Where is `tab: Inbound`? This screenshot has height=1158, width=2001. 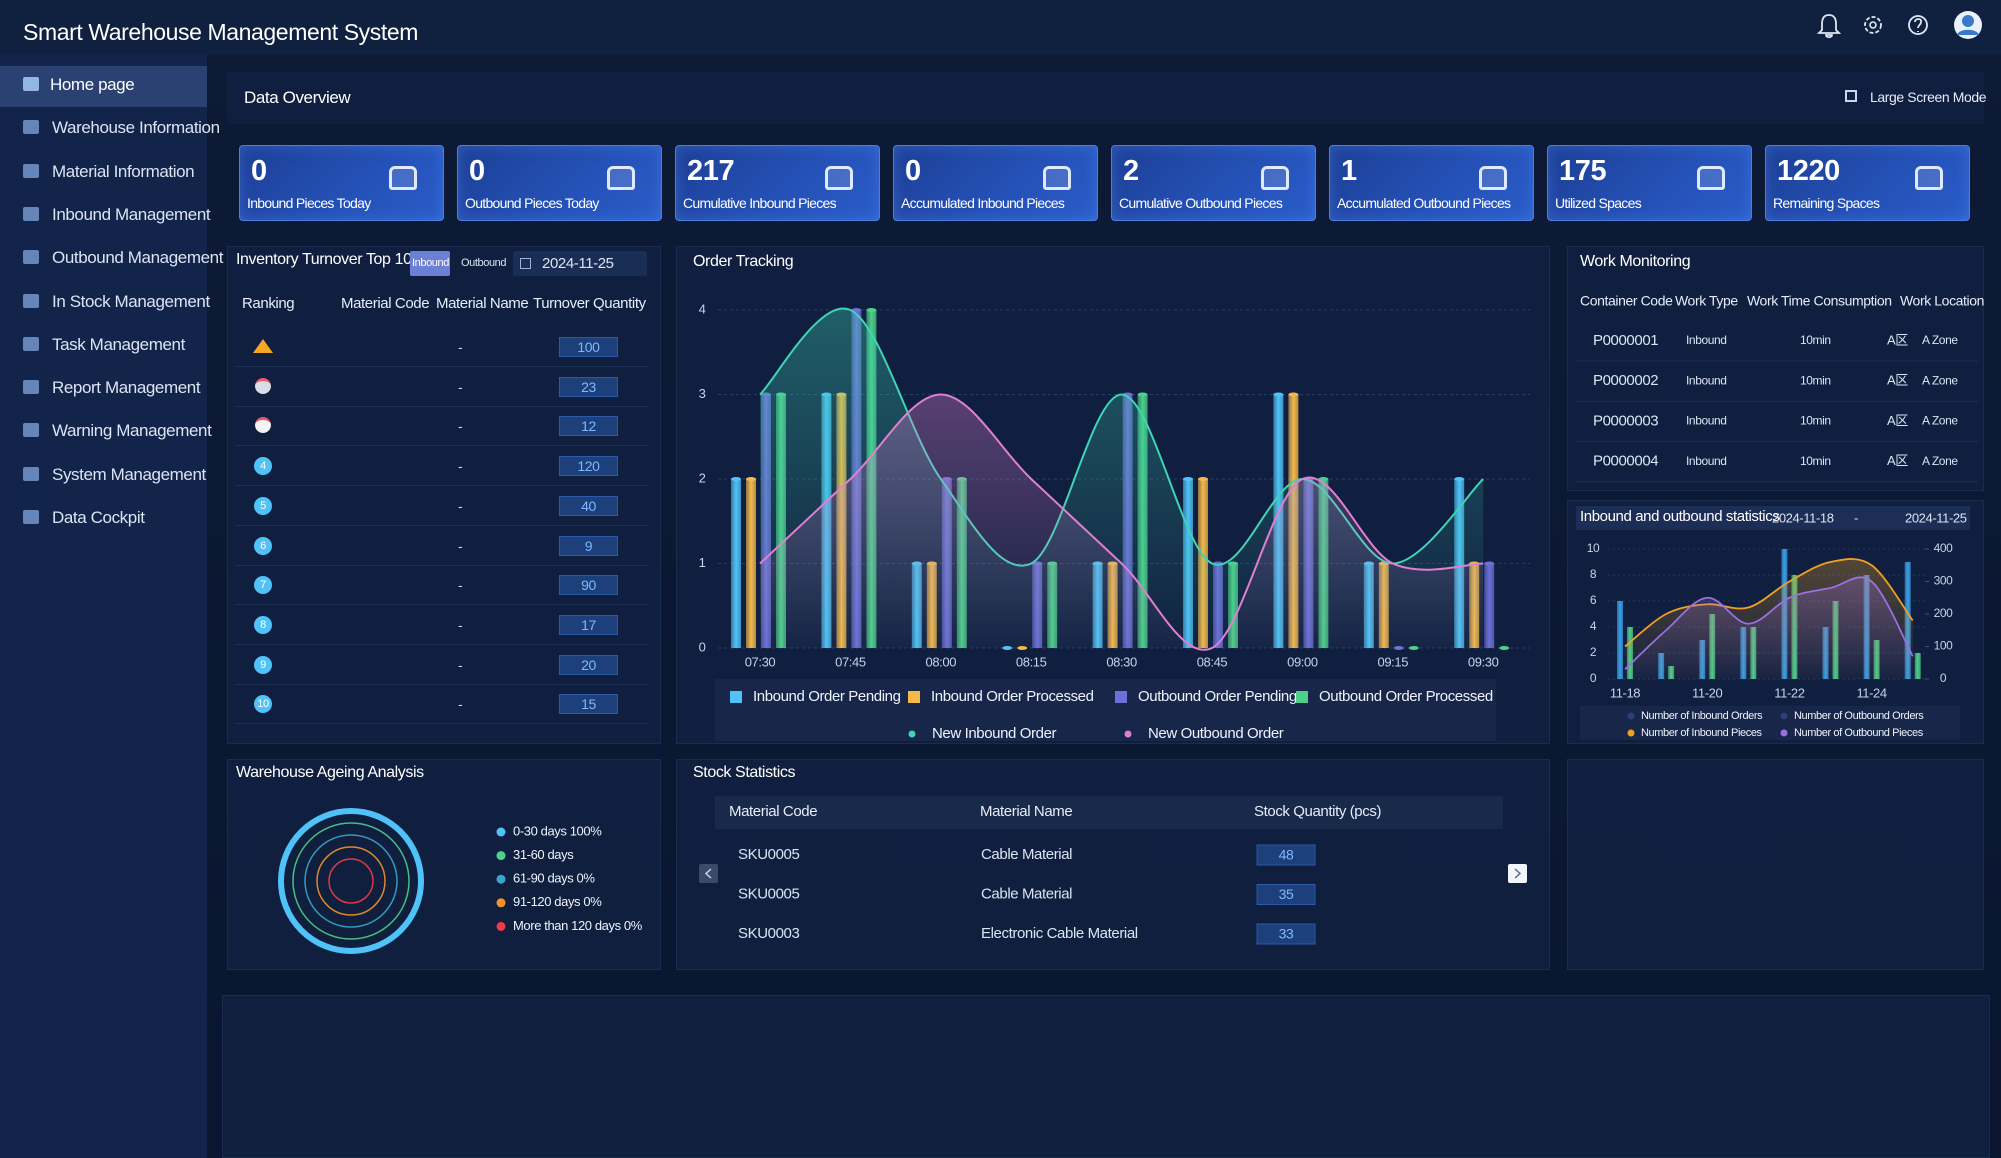 tab: Inbound is located at coordinates (430, 263).